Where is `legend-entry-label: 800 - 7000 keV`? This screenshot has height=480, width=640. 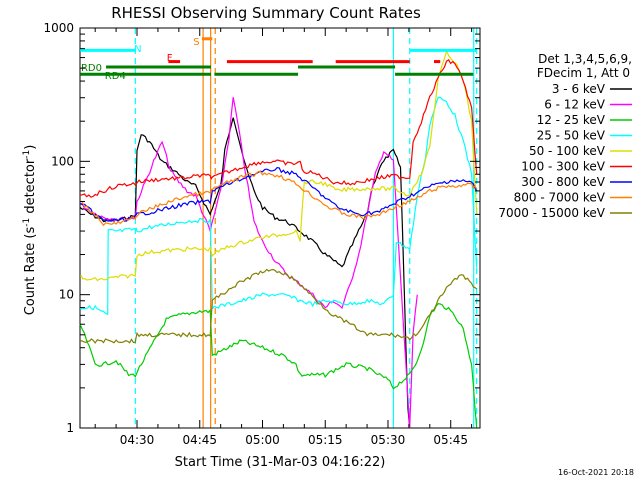 legend-entry-label: 800 - 7000 keV is located at coordinates (560, 198).